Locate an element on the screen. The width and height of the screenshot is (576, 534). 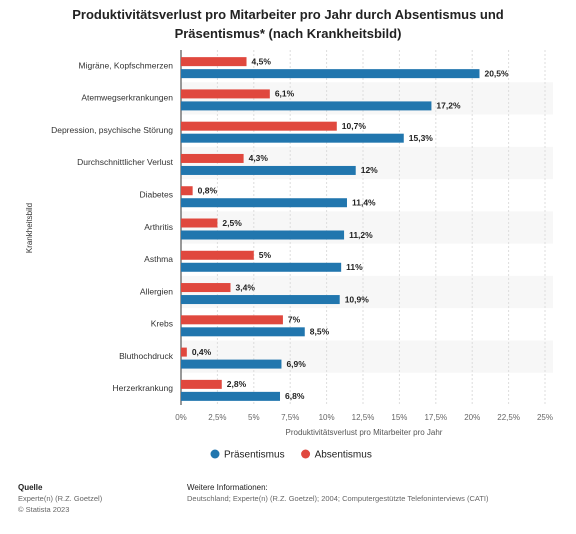
value-label: 6,1% is located at coordinates (285, 94).